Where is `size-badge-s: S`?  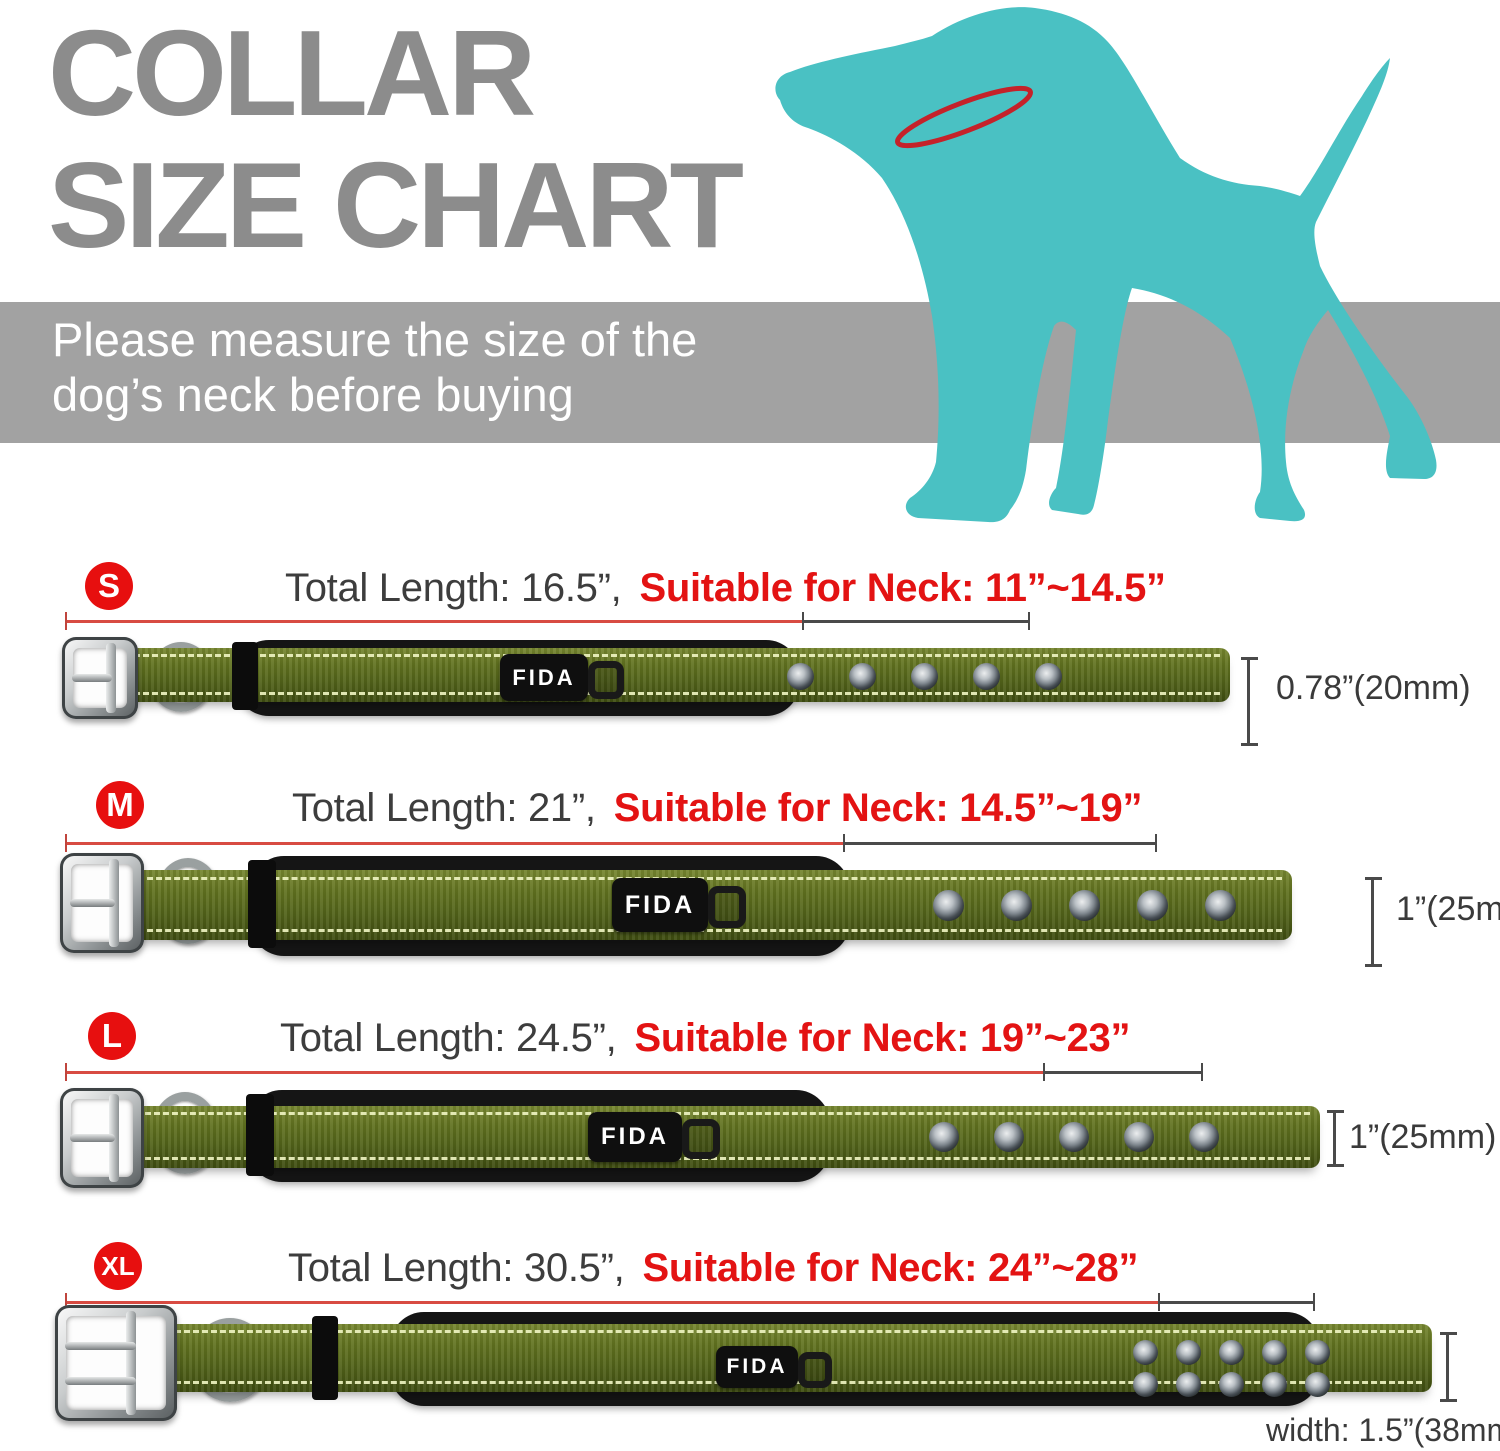 size-badge-s: S is located at coordinates (109, 586).